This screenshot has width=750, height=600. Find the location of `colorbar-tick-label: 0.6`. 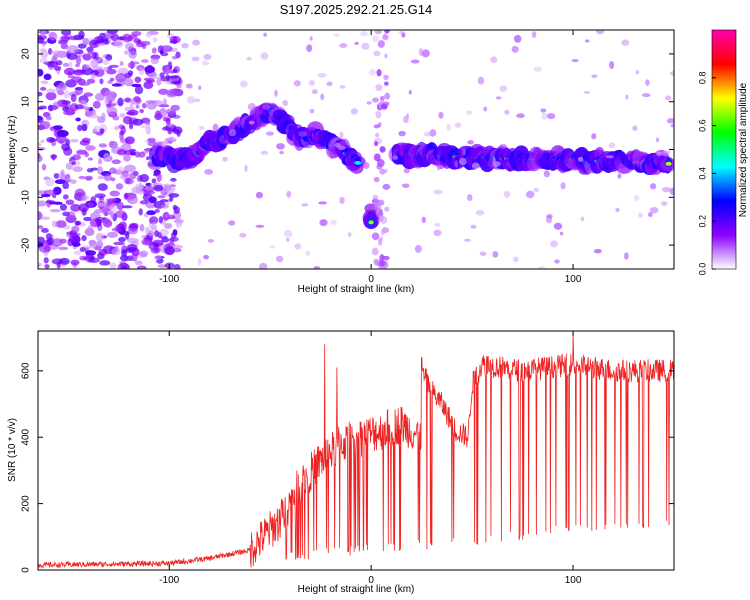

colorbar-tick-label: 0.6 is located at coordinates (702, 125).